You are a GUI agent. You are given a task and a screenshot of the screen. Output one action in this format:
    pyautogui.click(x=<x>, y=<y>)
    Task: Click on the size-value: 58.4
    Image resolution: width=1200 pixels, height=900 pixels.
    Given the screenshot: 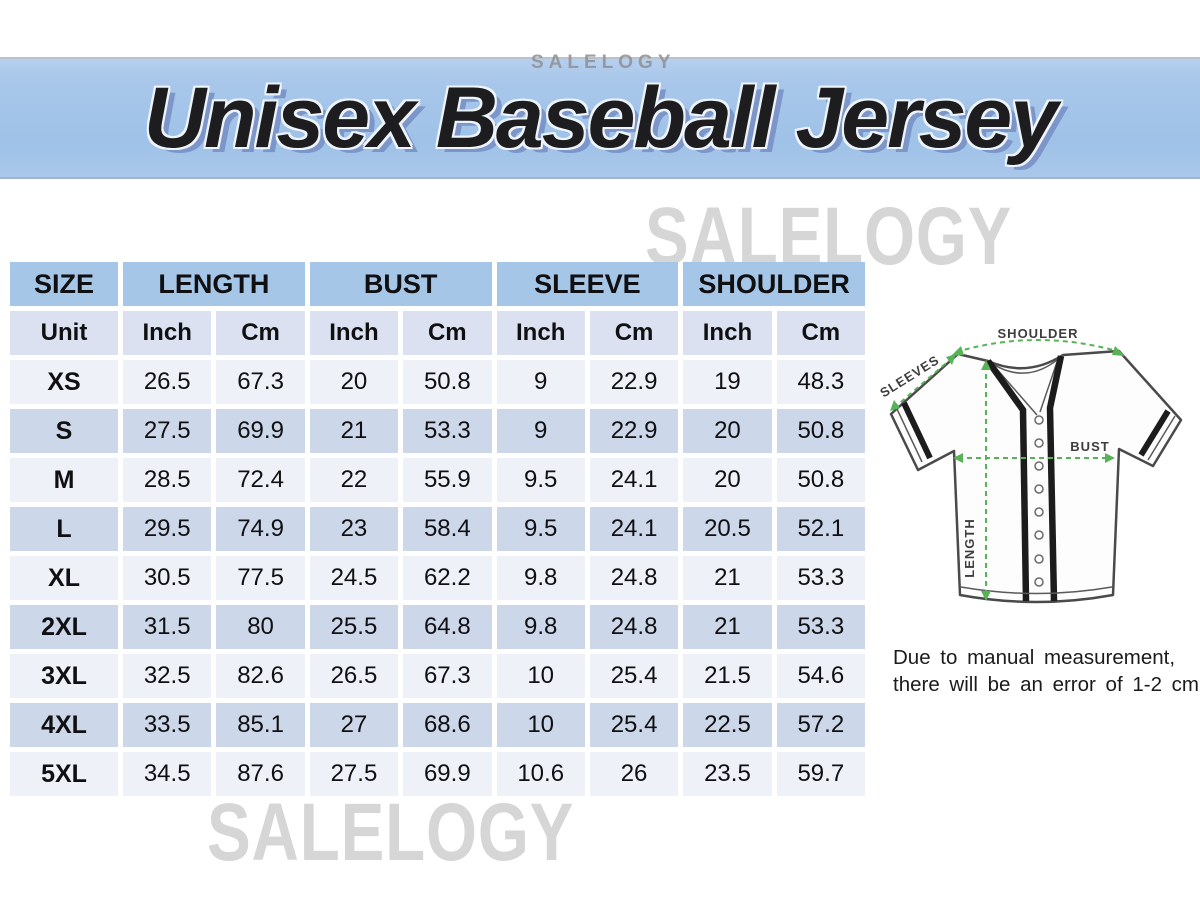 What is the action you would take?
    pyautogui.click(x=447, y=529)
    